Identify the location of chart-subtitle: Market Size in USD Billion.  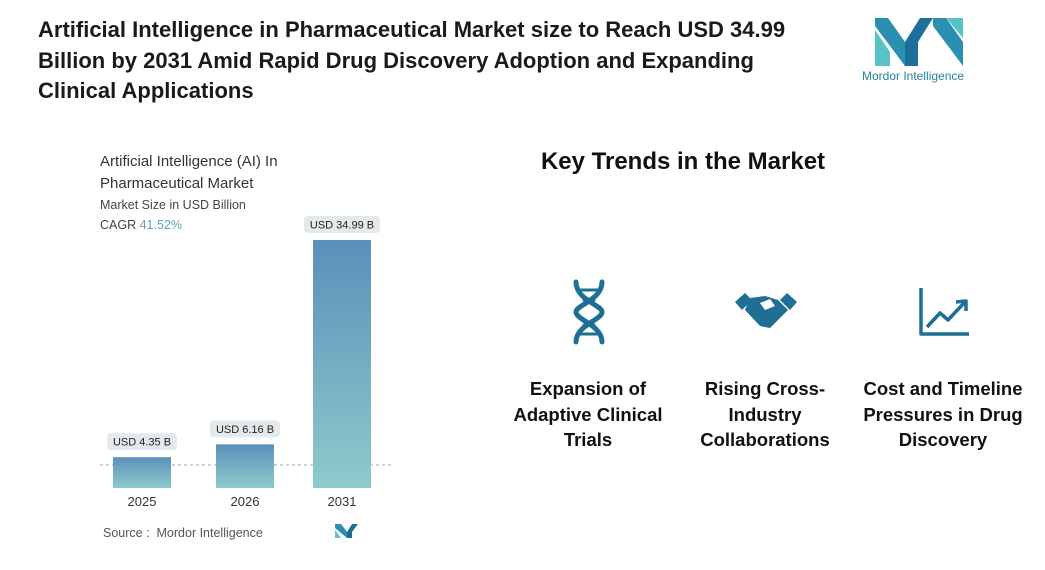
(173, 205).